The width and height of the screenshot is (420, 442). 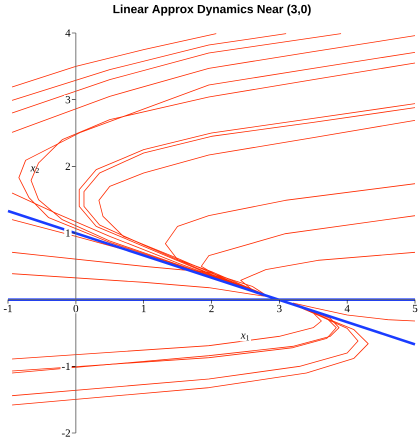 I want to click on x-tick-label: 0, so click(x=76, y=308).